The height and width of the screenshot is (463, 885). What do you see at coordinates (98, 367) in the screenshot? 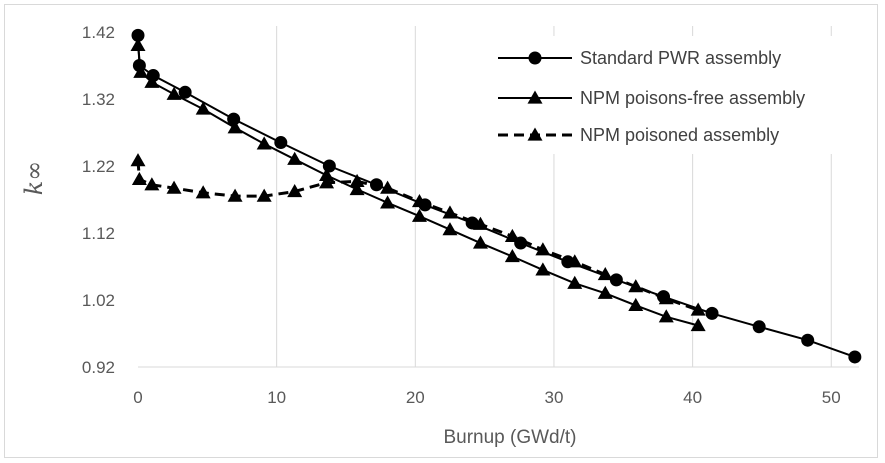
I see `y-tick-label: 0.92` at bounding box center [98, 367].